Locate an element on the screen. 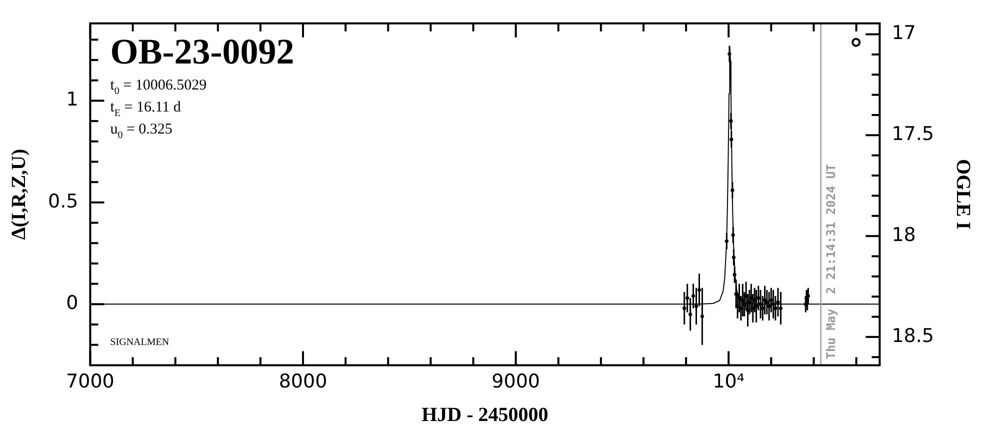  y-tick-label: 0.5 is located at coordinates (63, 201).